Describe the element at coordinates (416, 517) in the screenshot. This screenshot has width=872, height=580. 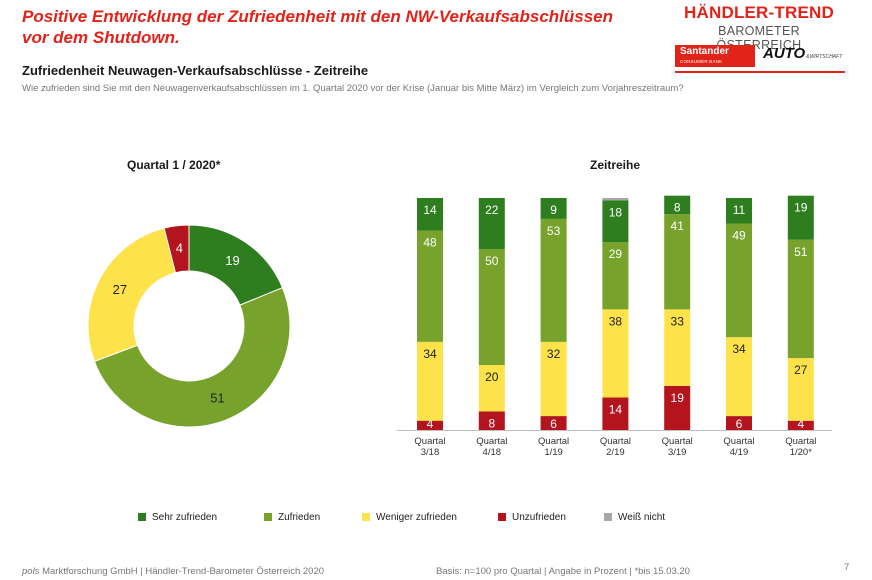
I see `legend-label: Weniger zufrieden` at that location.